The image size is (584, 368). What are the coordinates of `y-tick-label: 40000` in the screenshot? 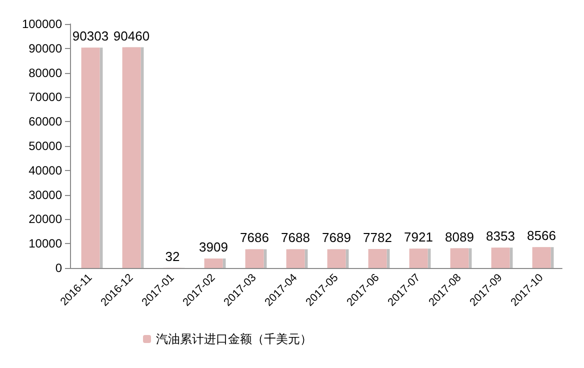 It's located at (45, 170).